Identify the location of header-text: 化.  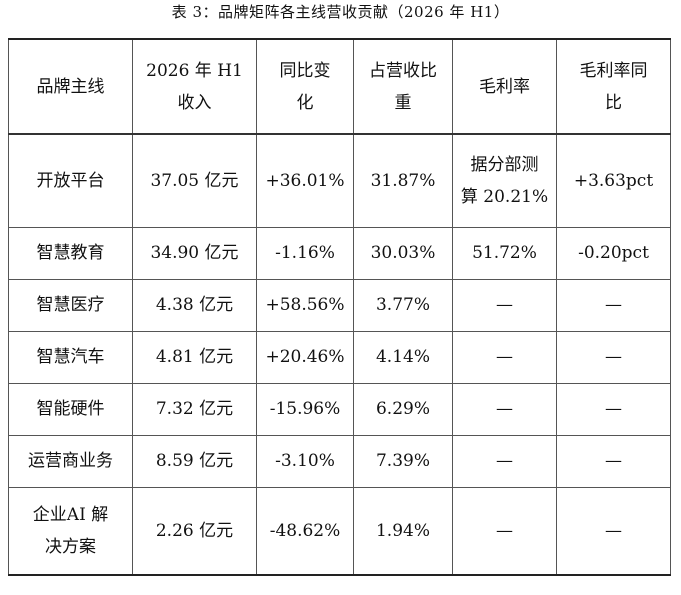
(305, 102).